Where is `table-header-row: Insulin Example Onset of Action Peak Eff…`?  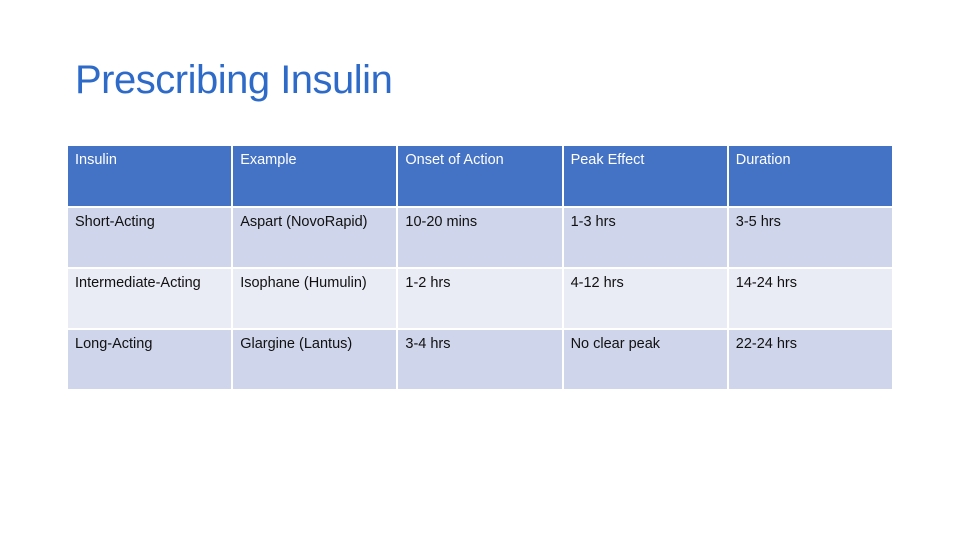 table-header-row: Insulin Example Onset of Action Peak Eff… is located at coordinates (480, 176).